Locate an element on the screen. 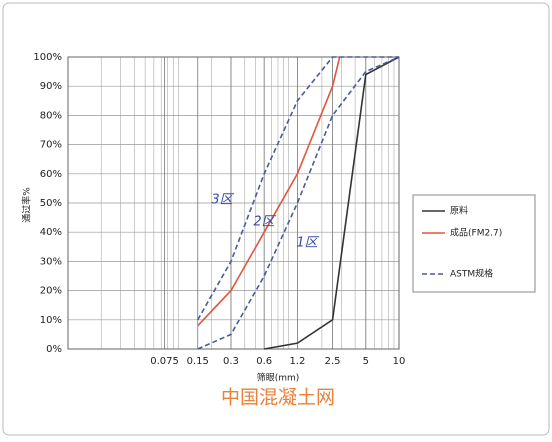 Image resolution: width=552 pixels, height=442 pixels. x-tick-label: 0.3 is located at coordinates (231, 361).